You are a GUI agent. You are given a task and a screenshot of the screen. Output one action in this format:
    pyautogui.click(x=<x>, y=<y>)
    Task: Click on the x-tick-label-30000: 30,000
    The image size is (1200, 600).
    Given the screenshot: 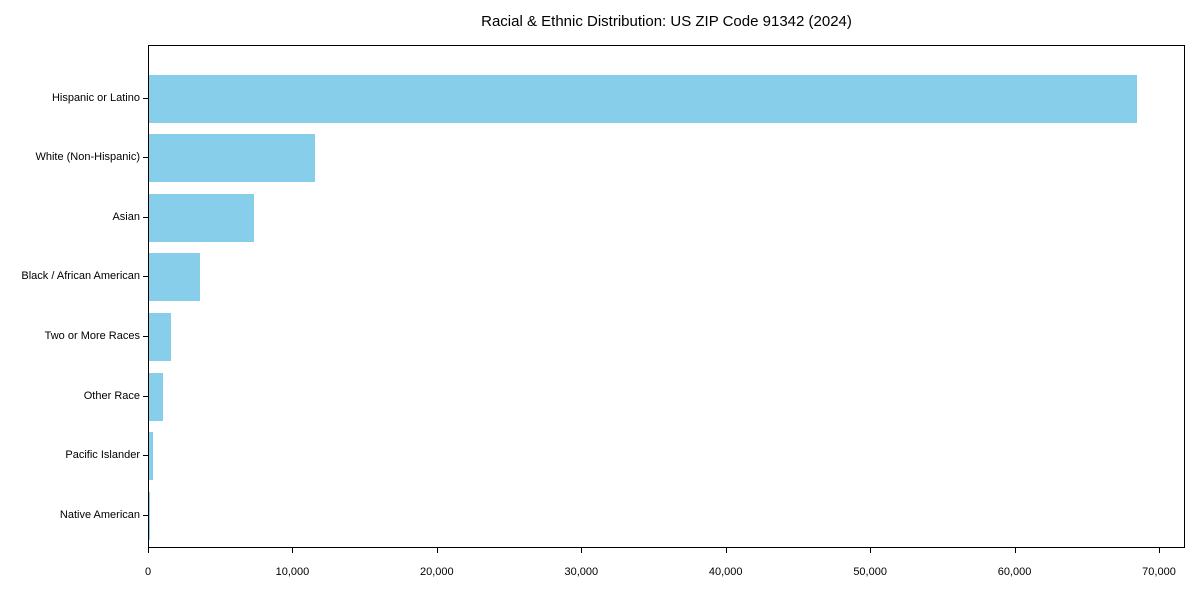 What is the action you would take?
    pyautogui.click(x=581, y=572)
    